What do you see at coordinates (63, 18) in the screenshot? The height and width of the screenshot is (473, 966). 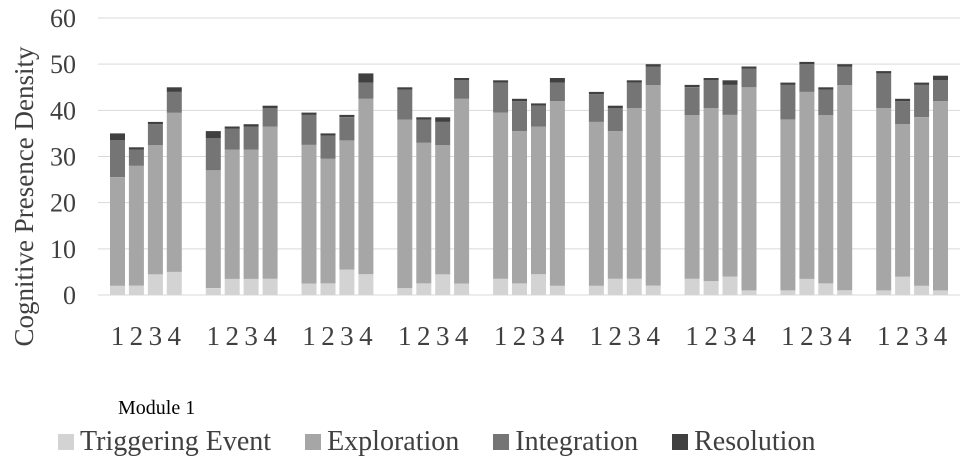 I see `y-tick-label: 60` at bounding box center [63, 18].